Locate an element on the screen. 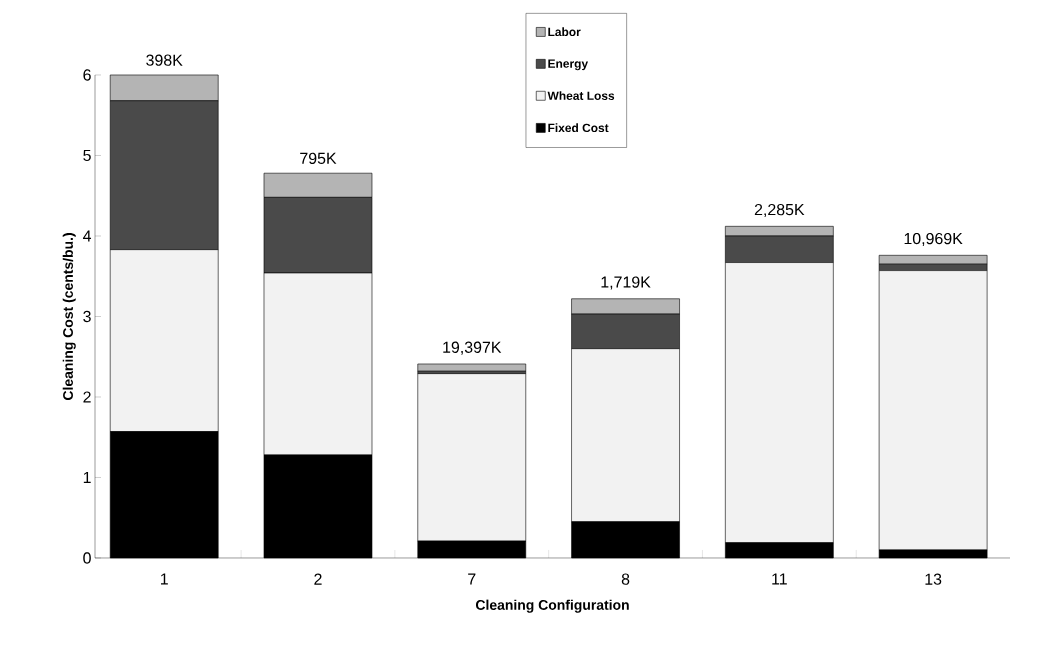 This screenshot has height=646, width=1059. x-tick-label: 2 is located at coordinates (318, 579).